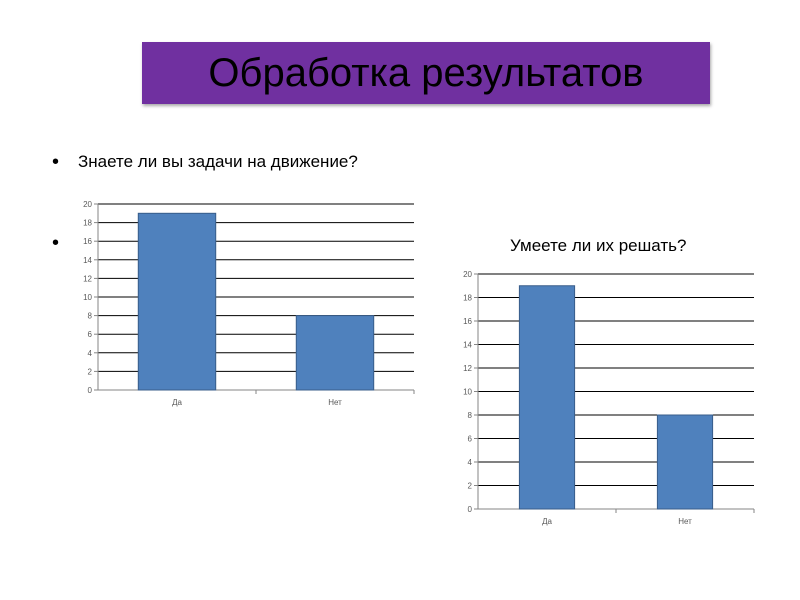  What do you see at coordinates (470, 486) in the screenshot?
I see `chart-2-tick-label: 2` at bounding box center [470, 486].